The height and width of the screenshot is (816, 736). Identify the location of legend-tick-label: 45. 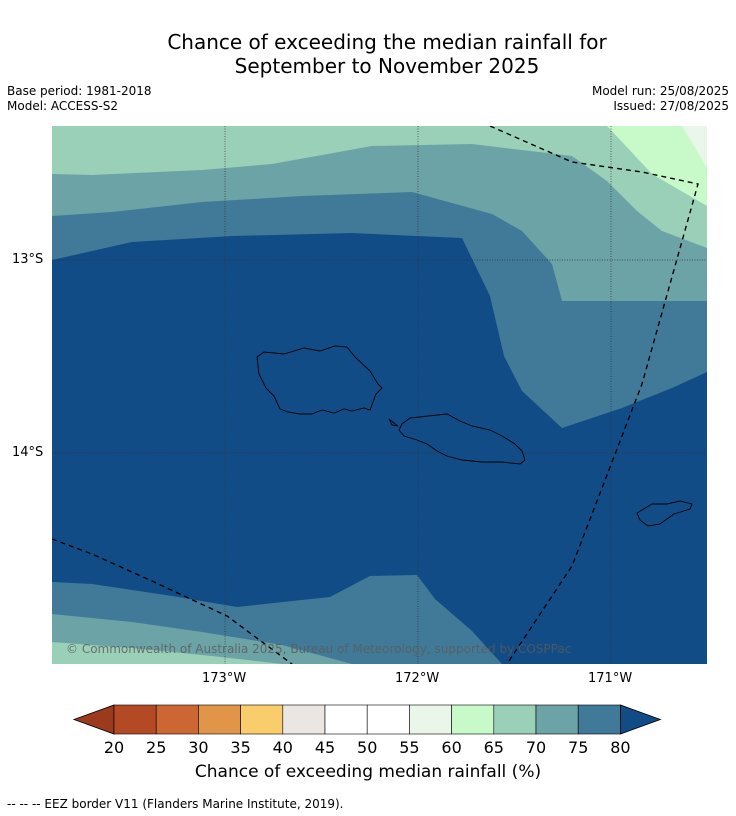
(325, 747).